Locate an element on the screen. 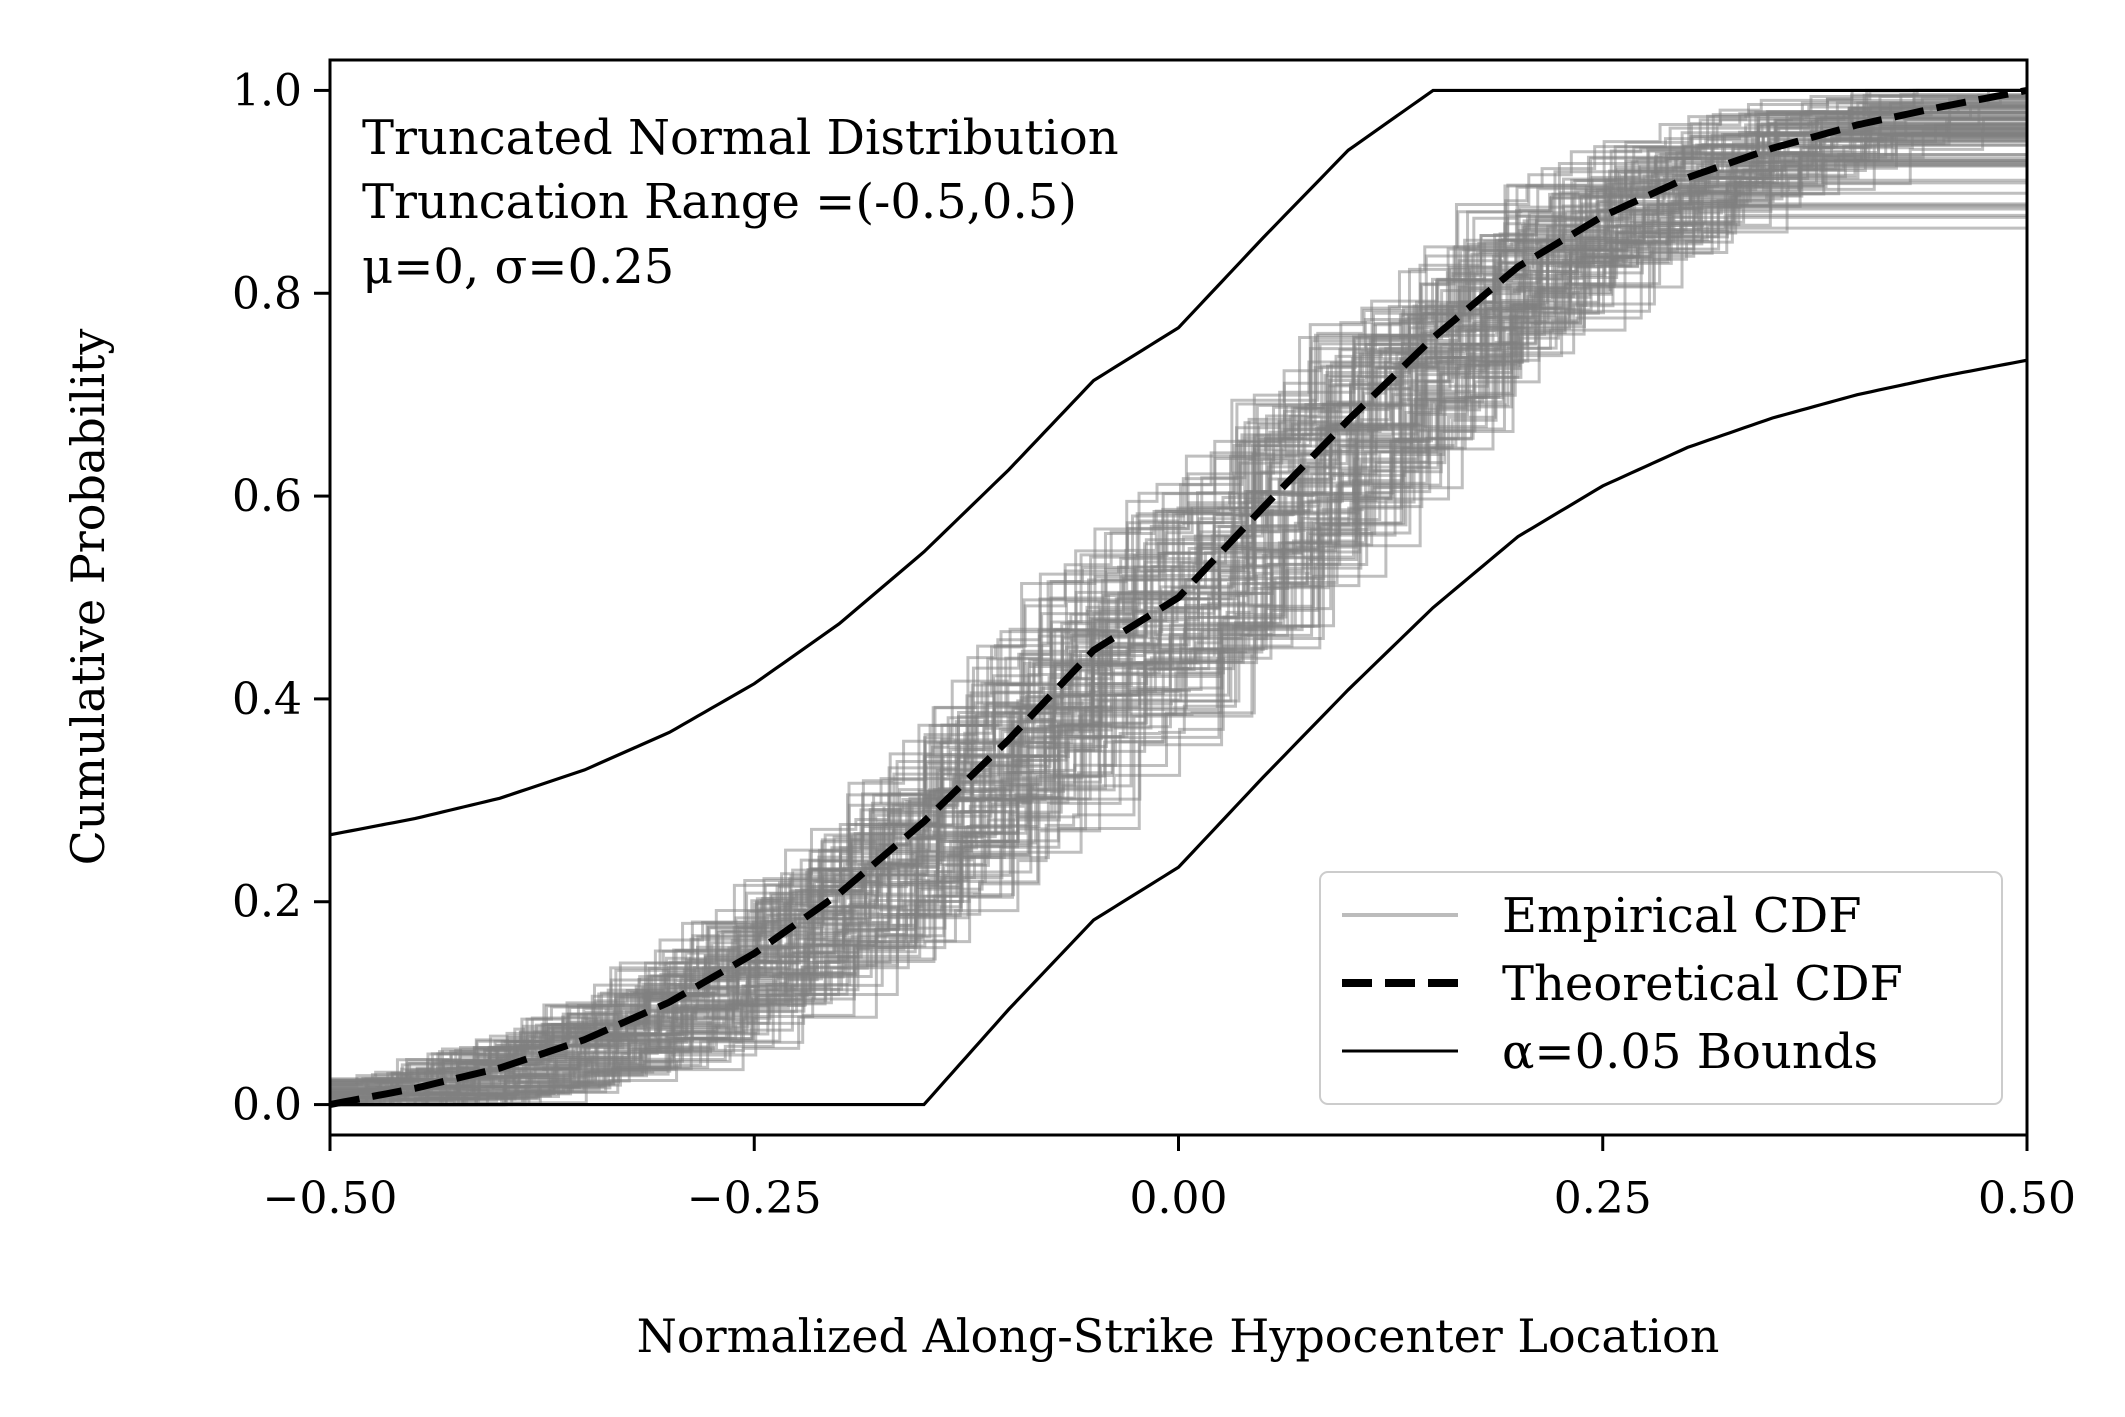  y-tick-label: 0.6 is located at coordinates (267, 496).